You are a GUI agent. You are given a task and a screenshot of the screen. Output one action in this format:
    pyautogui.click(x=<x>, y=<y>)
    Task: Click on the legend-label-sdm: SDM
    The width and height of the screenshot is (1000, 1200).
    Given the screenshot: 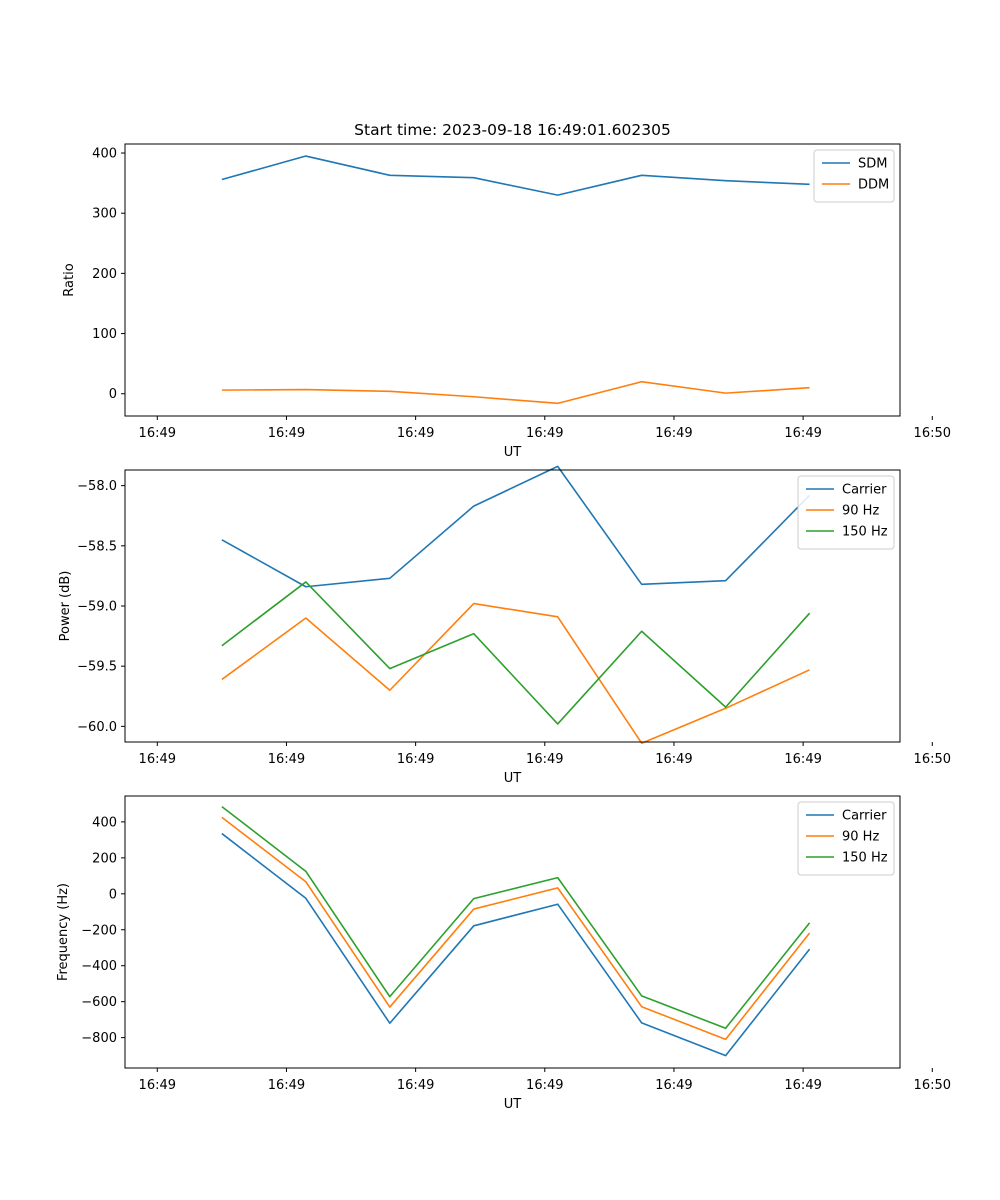 What is the action you would take?
    pyautogui.click(x=872, y=164)
    